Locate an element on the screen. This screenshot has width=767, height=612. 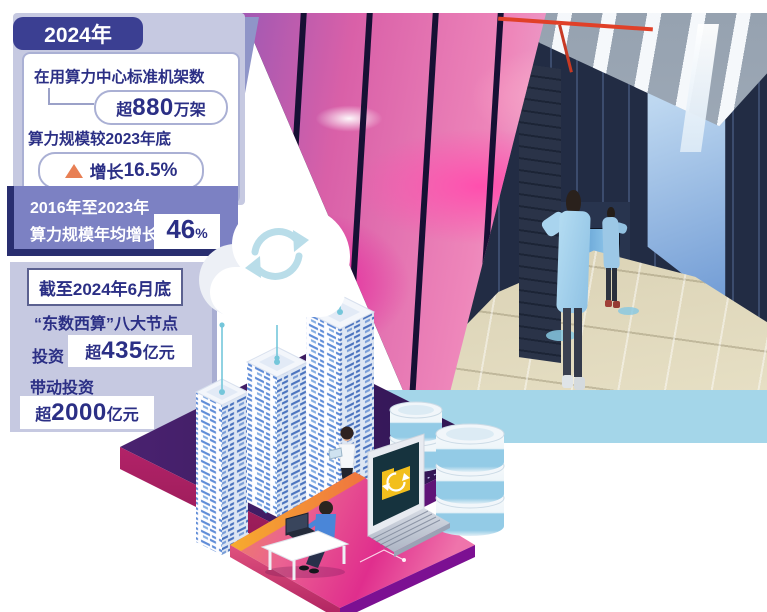
stat-prefix: 增长 is located at coordinates (106, 172).